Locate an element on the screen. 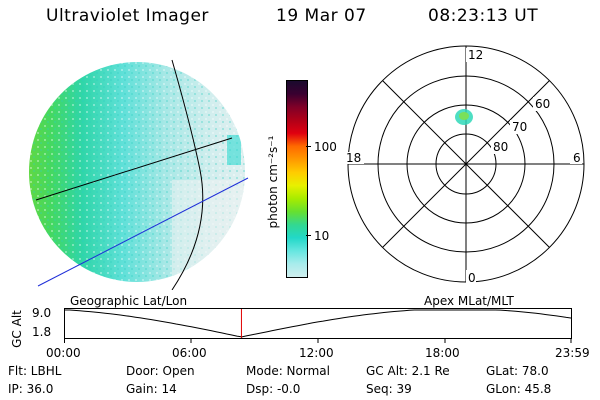 The image size is (600, 400). timeline-y-top: 9.0 is located at coordinates (42, 313).